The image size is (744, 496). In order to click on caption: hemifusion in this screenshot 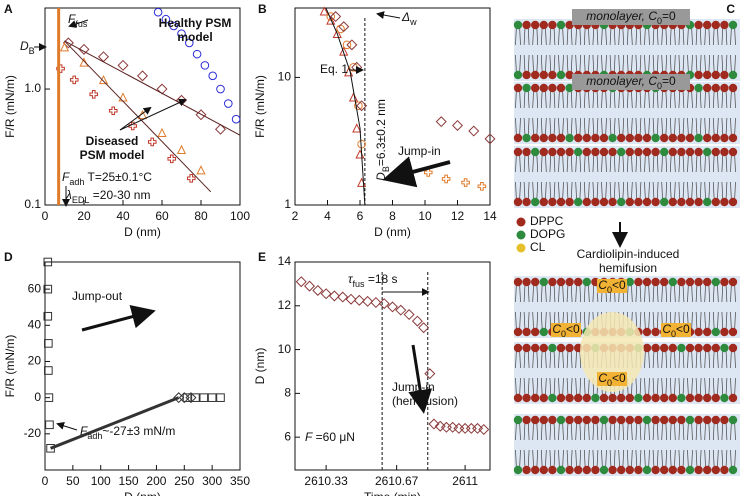, I will do `click(628, 268)`.